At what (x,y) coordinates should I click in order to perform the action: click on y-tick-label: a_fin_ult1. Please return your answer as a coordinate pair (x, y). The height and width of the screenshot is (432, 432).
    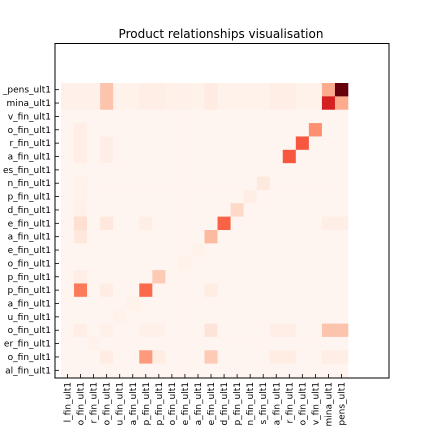
    Looking at the image, I should click on (29, 238).